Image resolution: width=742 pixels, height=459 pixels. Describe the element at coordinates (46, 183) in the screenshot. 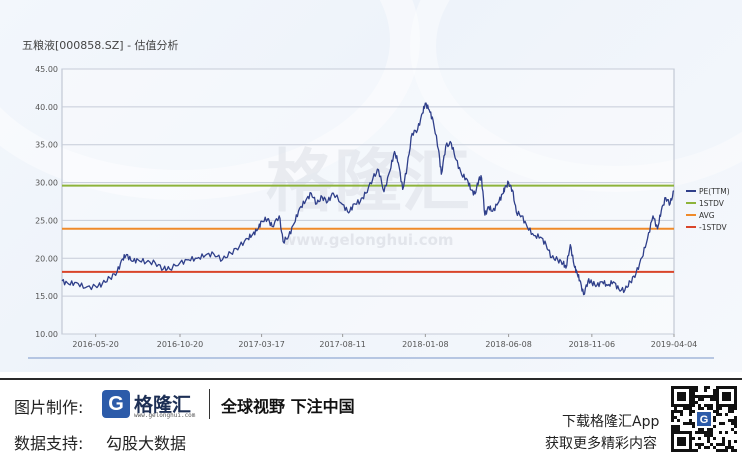

I see `y-tick-label: 30.00` at that location.